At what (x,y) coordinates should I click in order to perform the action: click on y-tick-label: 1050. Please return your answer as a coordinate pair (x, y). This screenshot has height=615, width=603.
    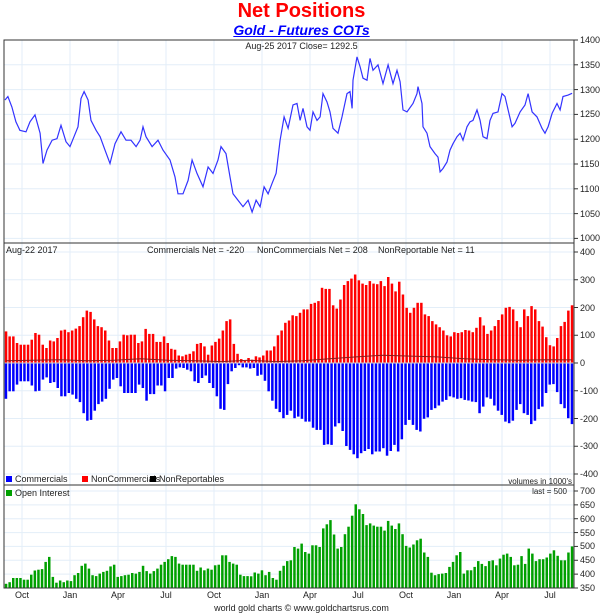
    Looking at the image, I should click on (590, 213).